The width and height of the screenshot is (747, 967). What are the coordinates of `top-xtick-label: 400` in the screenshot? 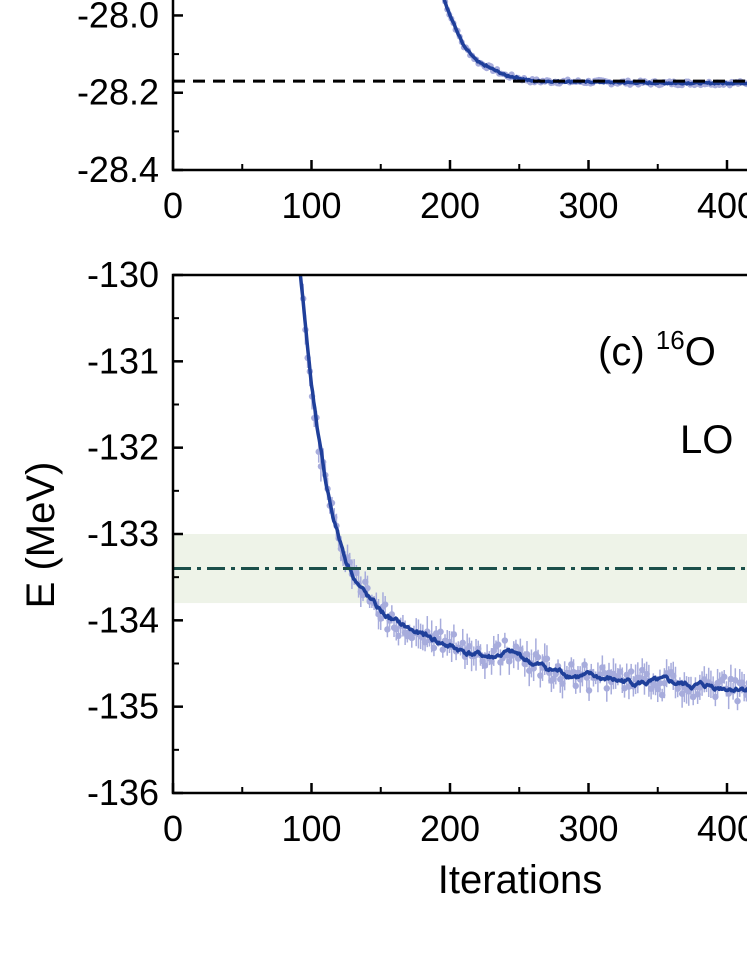 It's located at (722, 205).